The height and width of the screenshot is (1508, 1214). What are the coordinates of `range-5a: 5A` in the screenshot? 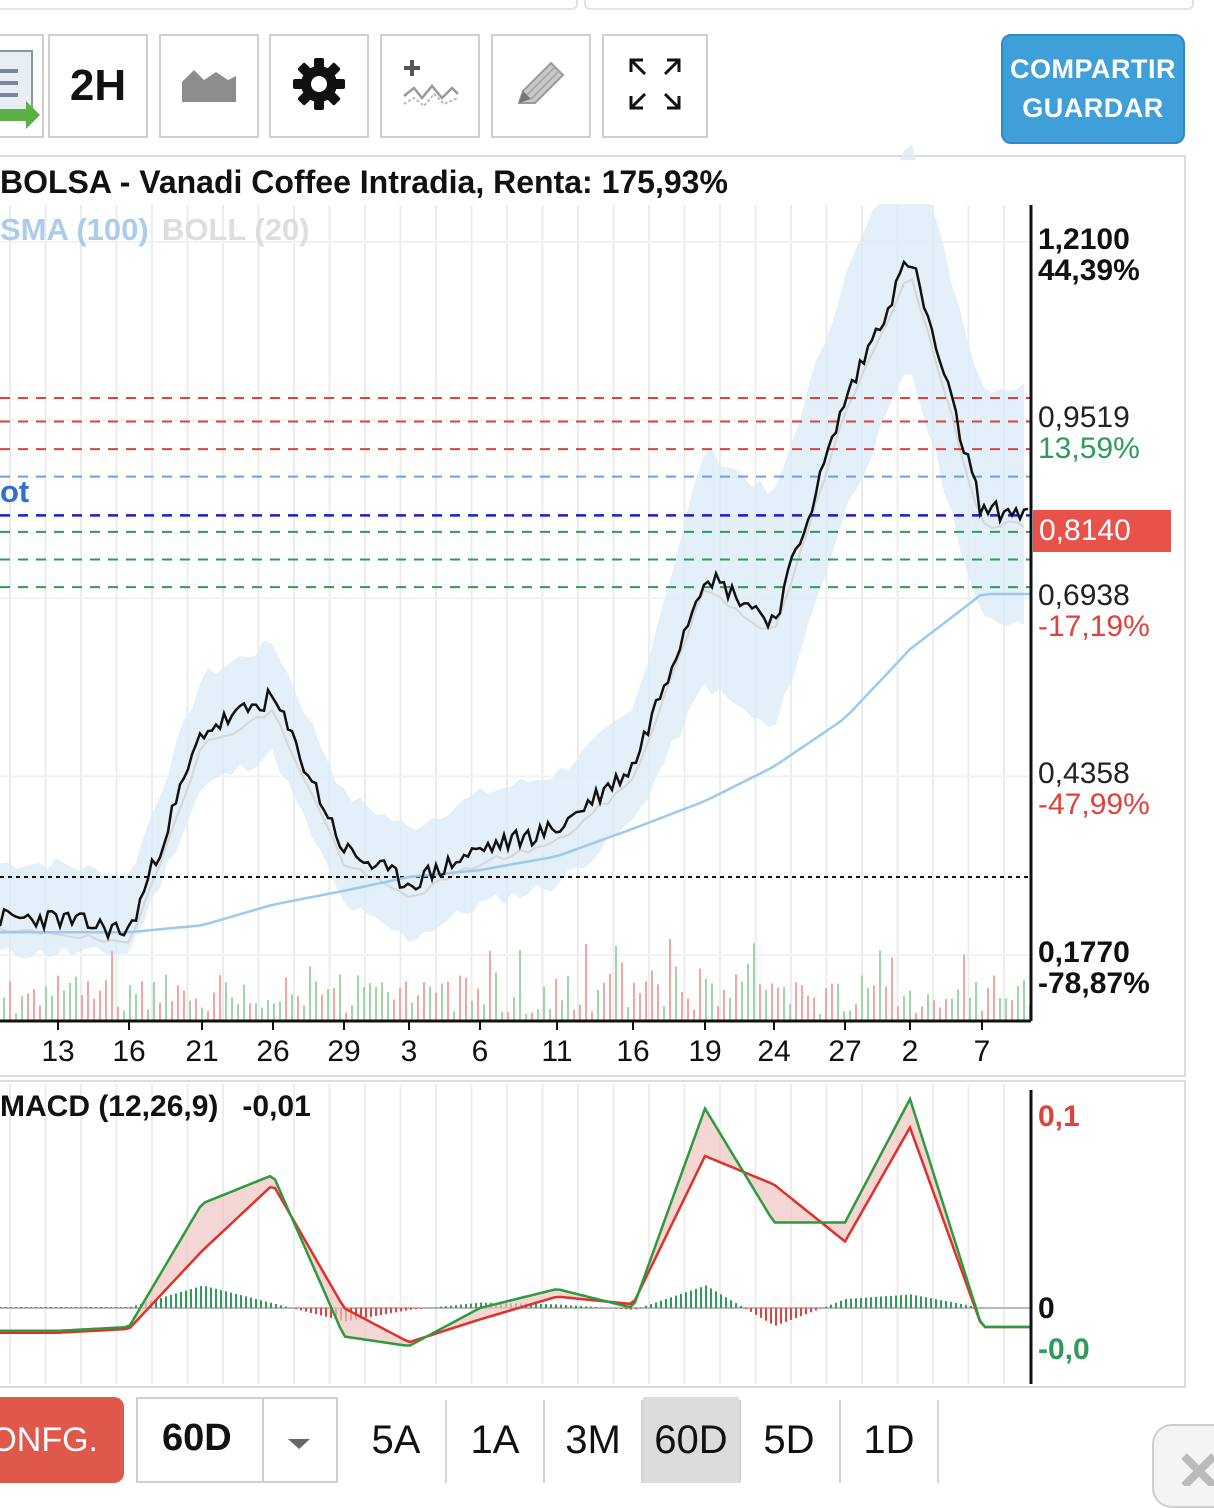 It's located at (396, 1440).